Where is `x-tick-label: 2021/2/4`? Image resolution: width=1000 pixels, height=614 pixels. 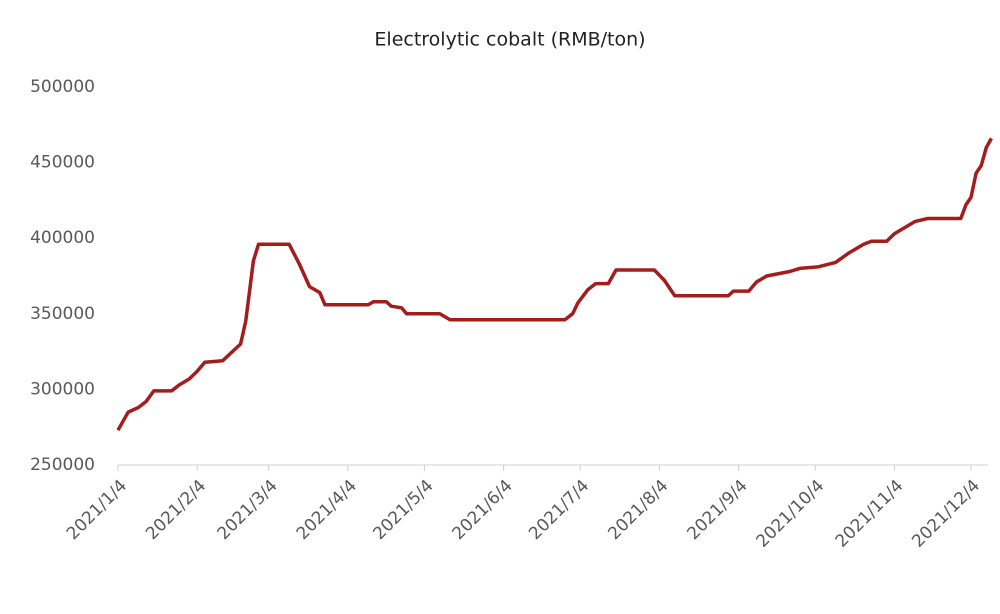
x-tick-label: 2021/2/4 is located at coordinates (176, 510).